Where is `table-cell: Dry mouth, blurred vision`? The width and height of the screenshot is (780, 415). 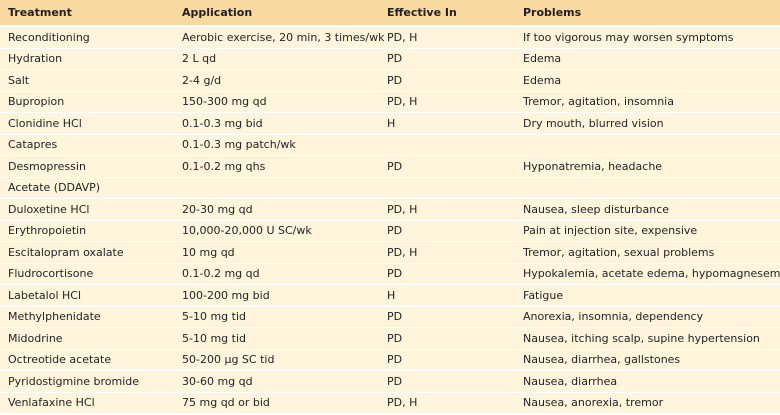
table-cell: Dry mouth, blurred vision is located at coordinates (647, 123).